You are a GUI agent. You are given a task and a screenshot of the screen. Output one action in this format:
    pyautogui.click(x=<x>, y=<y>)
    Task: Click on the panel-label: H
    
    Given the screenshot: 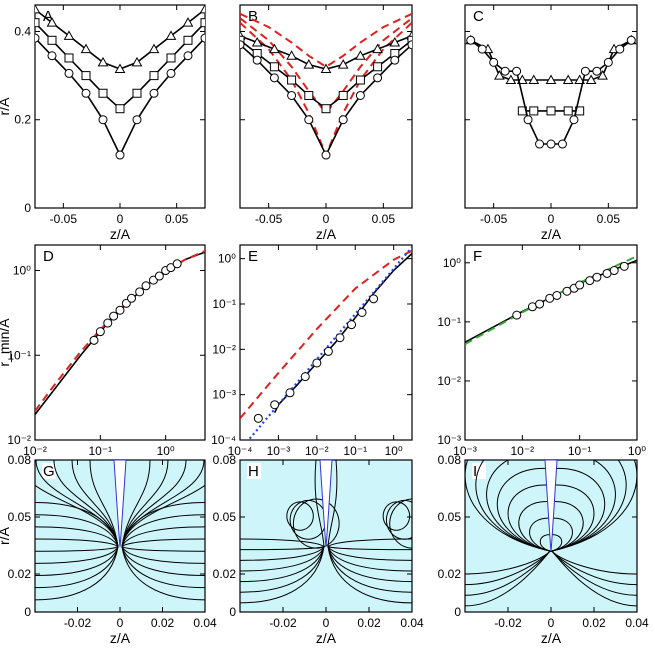 What is the action you would take?
    pyautogui.click(x=253, y=471)
    